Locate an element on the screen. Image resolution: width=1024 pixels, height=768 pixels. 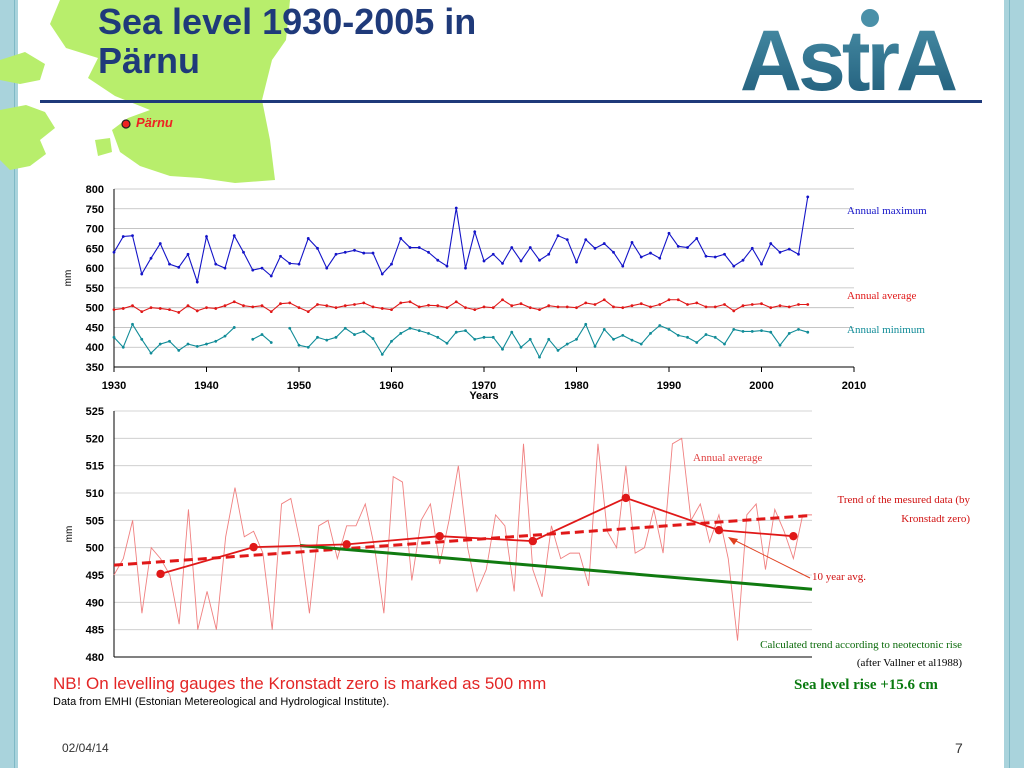
y-tick-label: 500 is located at coordinates (95, 309).